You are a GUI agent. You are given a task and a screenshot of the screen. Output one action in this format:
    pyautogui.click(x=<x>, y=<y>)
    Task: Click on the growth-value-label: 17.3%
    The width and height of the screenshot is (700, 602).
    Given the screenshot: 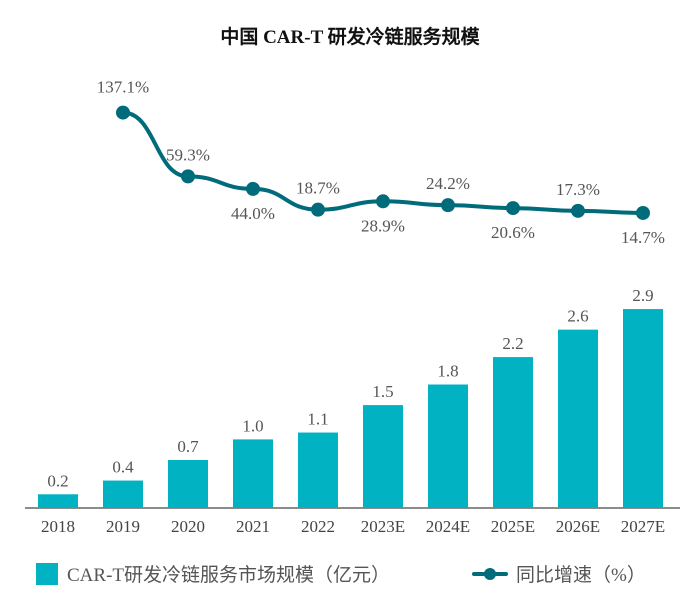 What is the action you would take?
    pyautogui.click(x=578, y=189)
    